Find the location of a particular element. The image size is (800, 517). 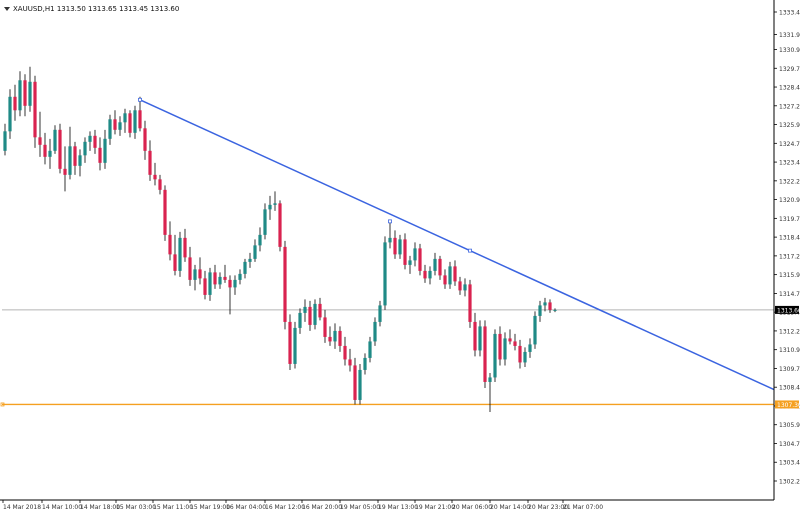

trendline-touch-marker is located at coordinates (390, 221).